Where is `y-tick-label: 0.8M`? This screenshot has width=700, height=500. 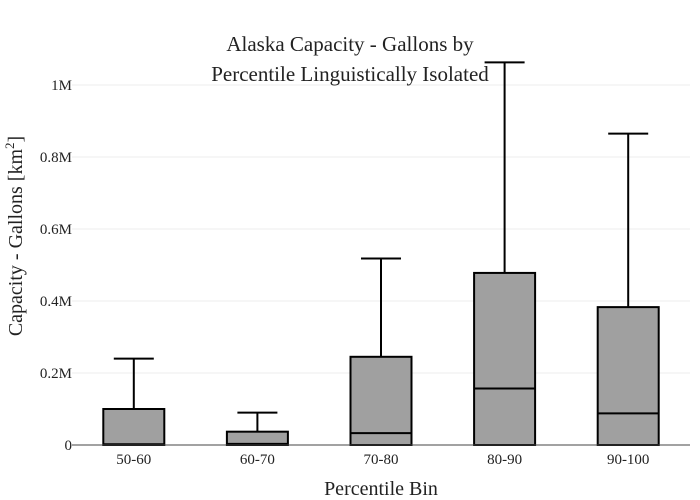 y-tick-label: 0.8M is located at coordinates (56, 158).